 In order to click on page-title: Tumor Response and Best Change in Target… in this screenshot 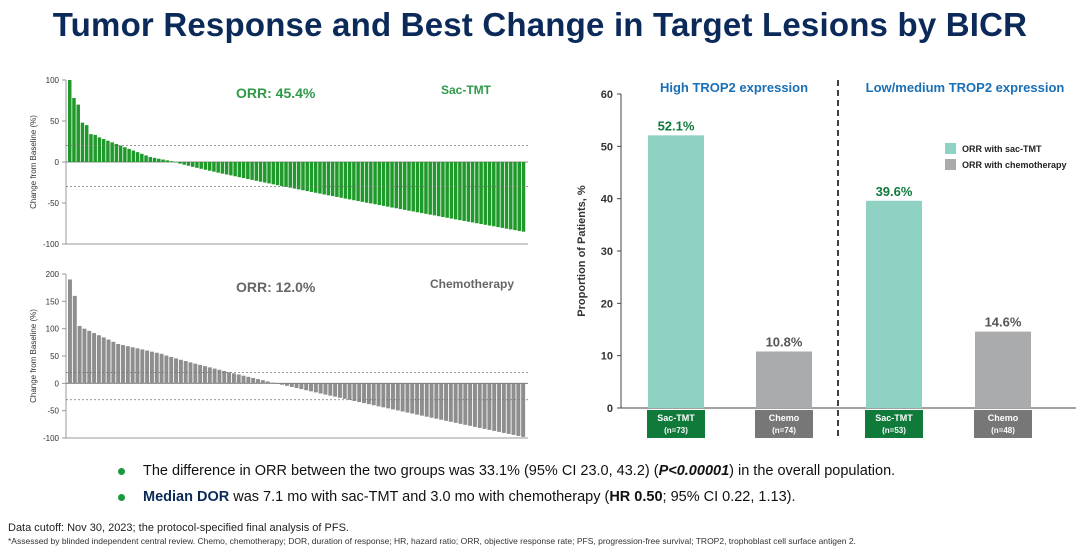, I will do `click(540, 24)`.